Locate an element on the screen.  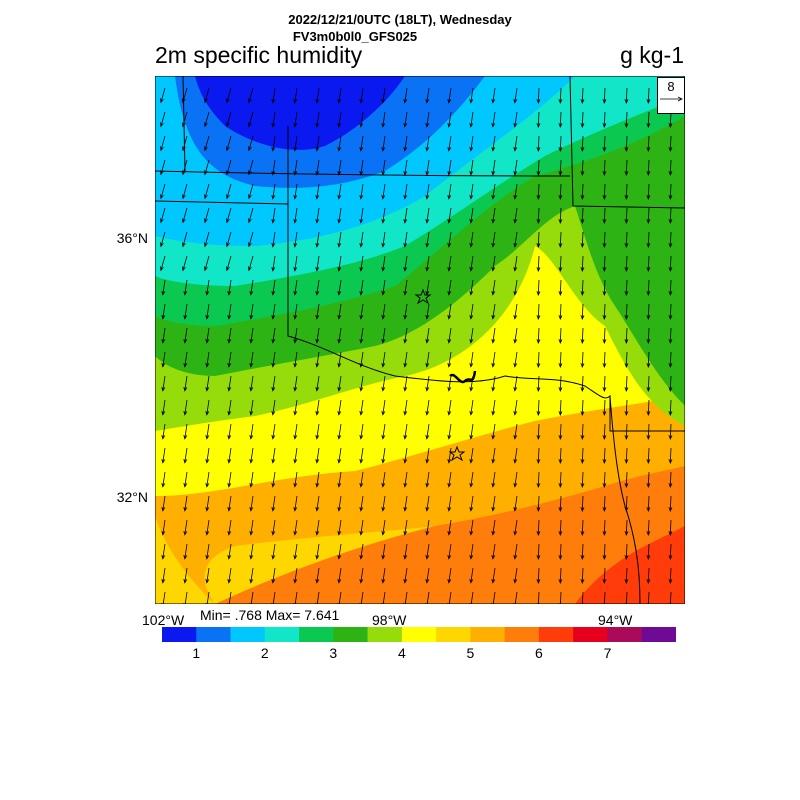
model-name: FV3m0b0l0_GFS025 is located at coordinates (355, 36).